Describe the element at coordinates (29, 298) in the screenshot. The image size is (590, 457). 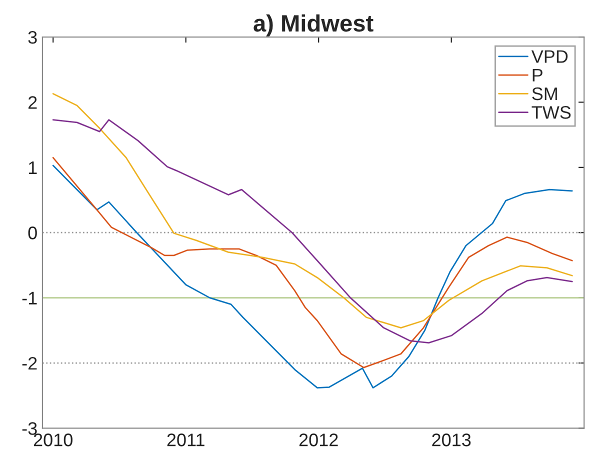
I see `y-tick-label: -1` at that location.